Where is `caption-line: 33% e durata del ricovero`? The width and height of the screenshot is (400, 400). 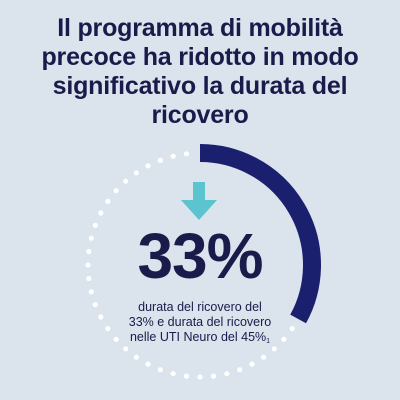
caption-line: 33% e durata del ricovero is located at coordinates (200, 322).